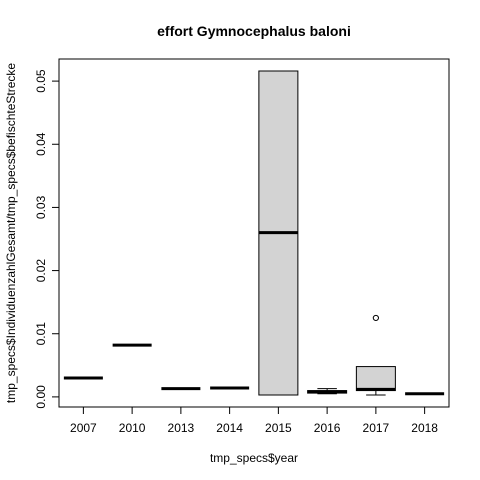 The height and width of the screenshot is (480, 480). What do you see at coordinates (327, 428) in the screenshot?
I see `x-tick-label: 2016` at bounding box center [327, 428].